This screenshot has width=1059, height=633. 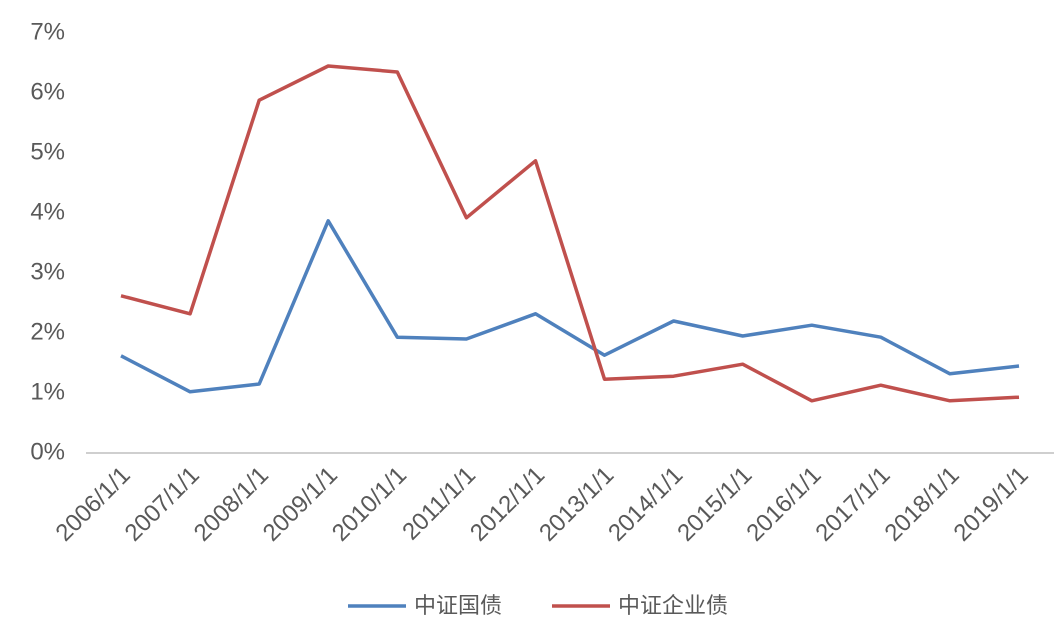 I want to click on x-tick-label: 2014/1/1, so click(x=645, y=504).